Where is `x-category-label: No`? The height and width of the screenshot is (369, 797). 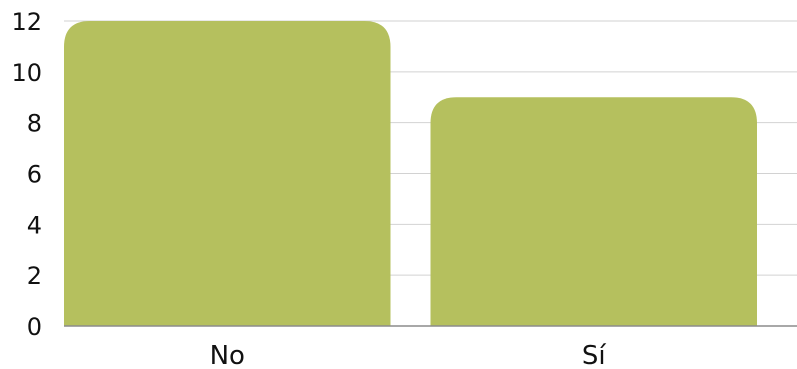 x-category-label: No is located at coordinates (227, 355).